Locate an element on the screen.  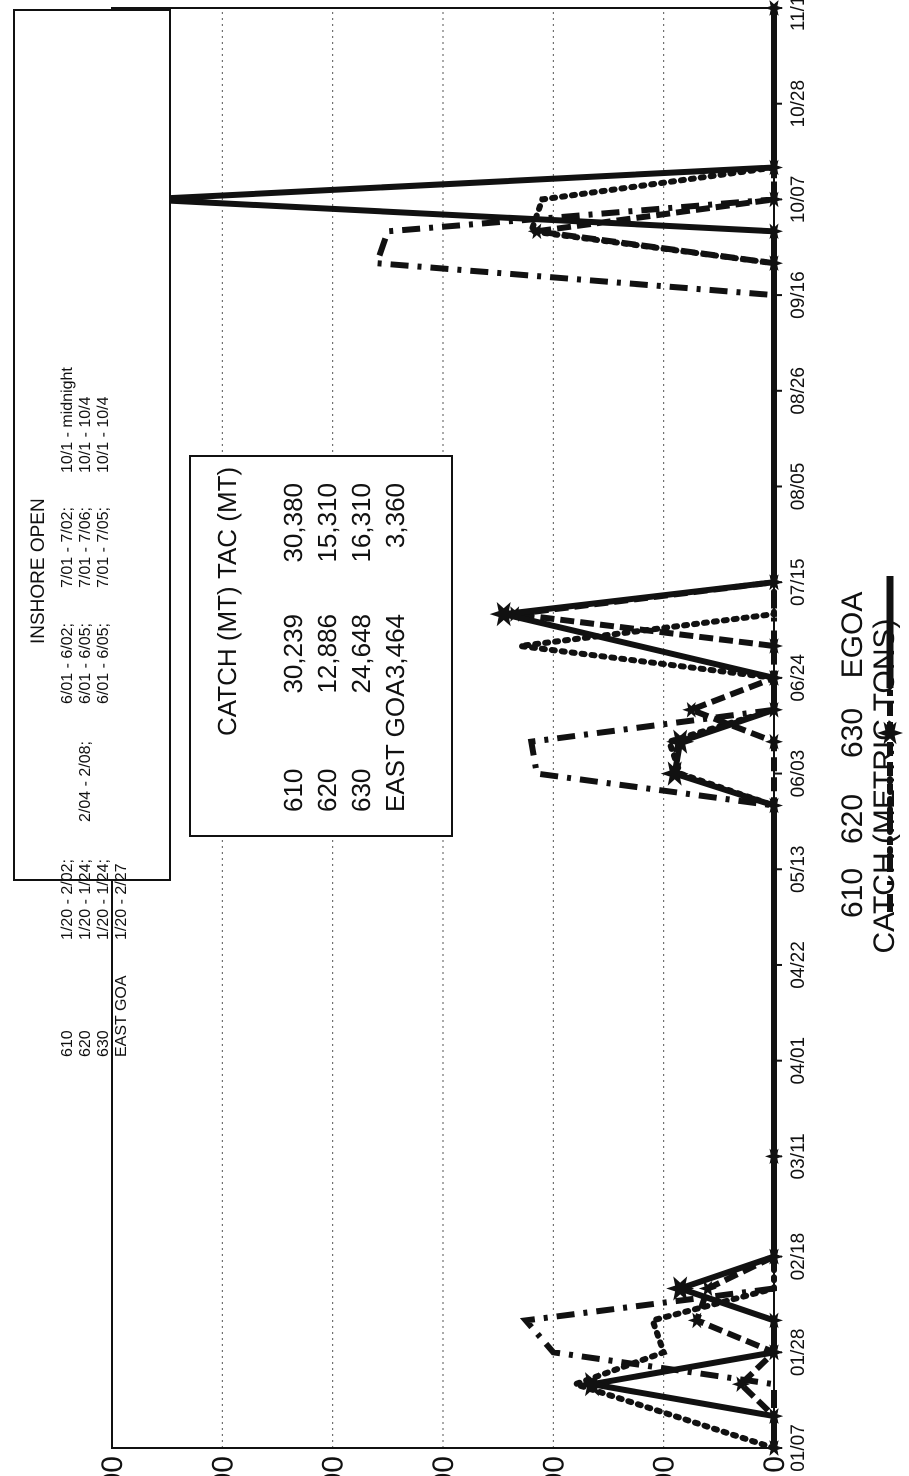
x-tick-label: 11/18 is located at coordinates (798, 15).